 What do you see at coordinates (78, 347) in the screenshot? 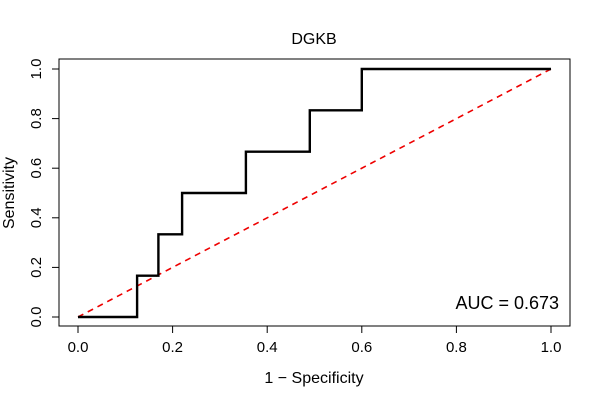
I see `x-tick-label: 0.0` at bounding box center [78, 347].